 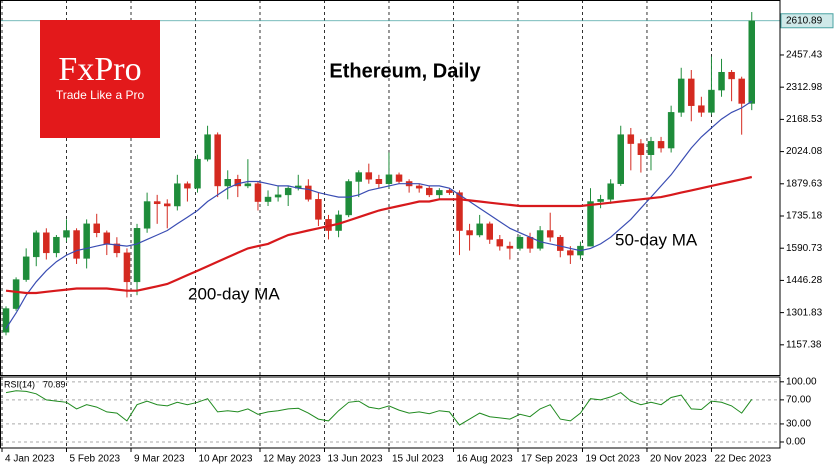 I want to click on x-tick-label: 22 Dec 2023, so click(x=742, y=459).